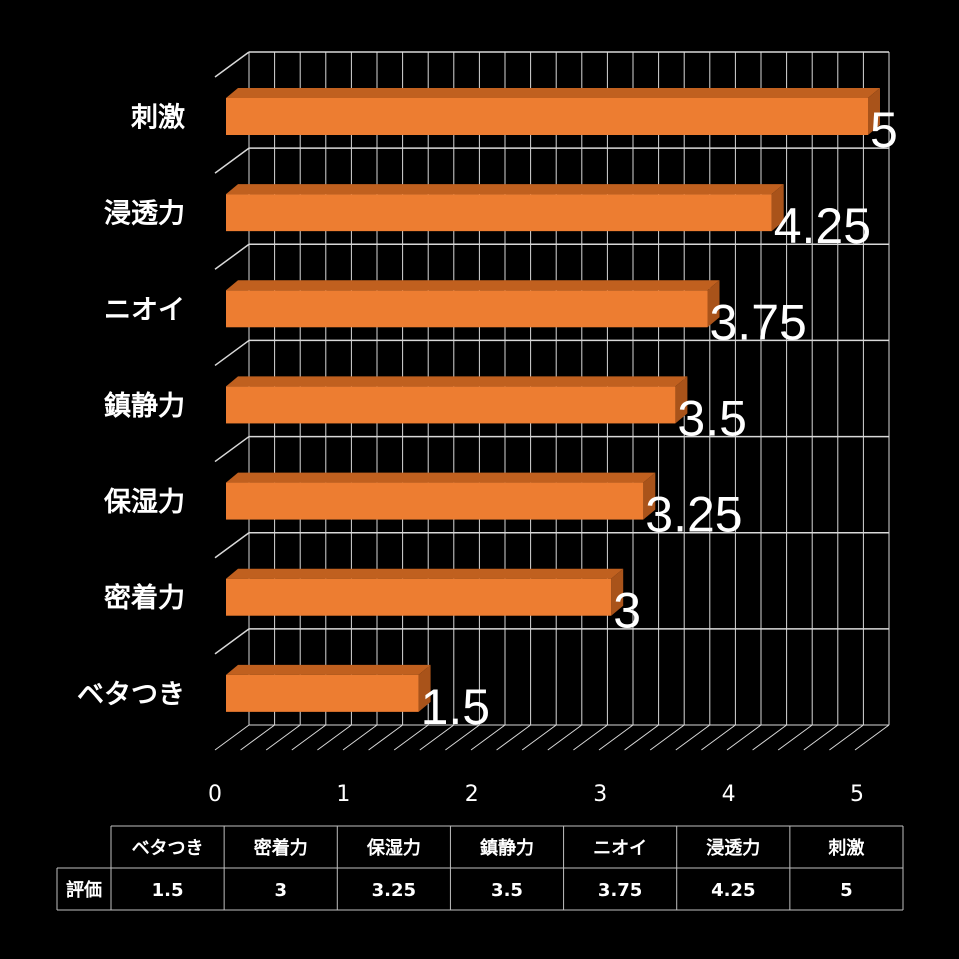 This screenshot has width=959, height=959. What do you see at coordinates (456, 707) in the screenshot?
I see `data-label: 1.5` at bounding box center [456, 707].